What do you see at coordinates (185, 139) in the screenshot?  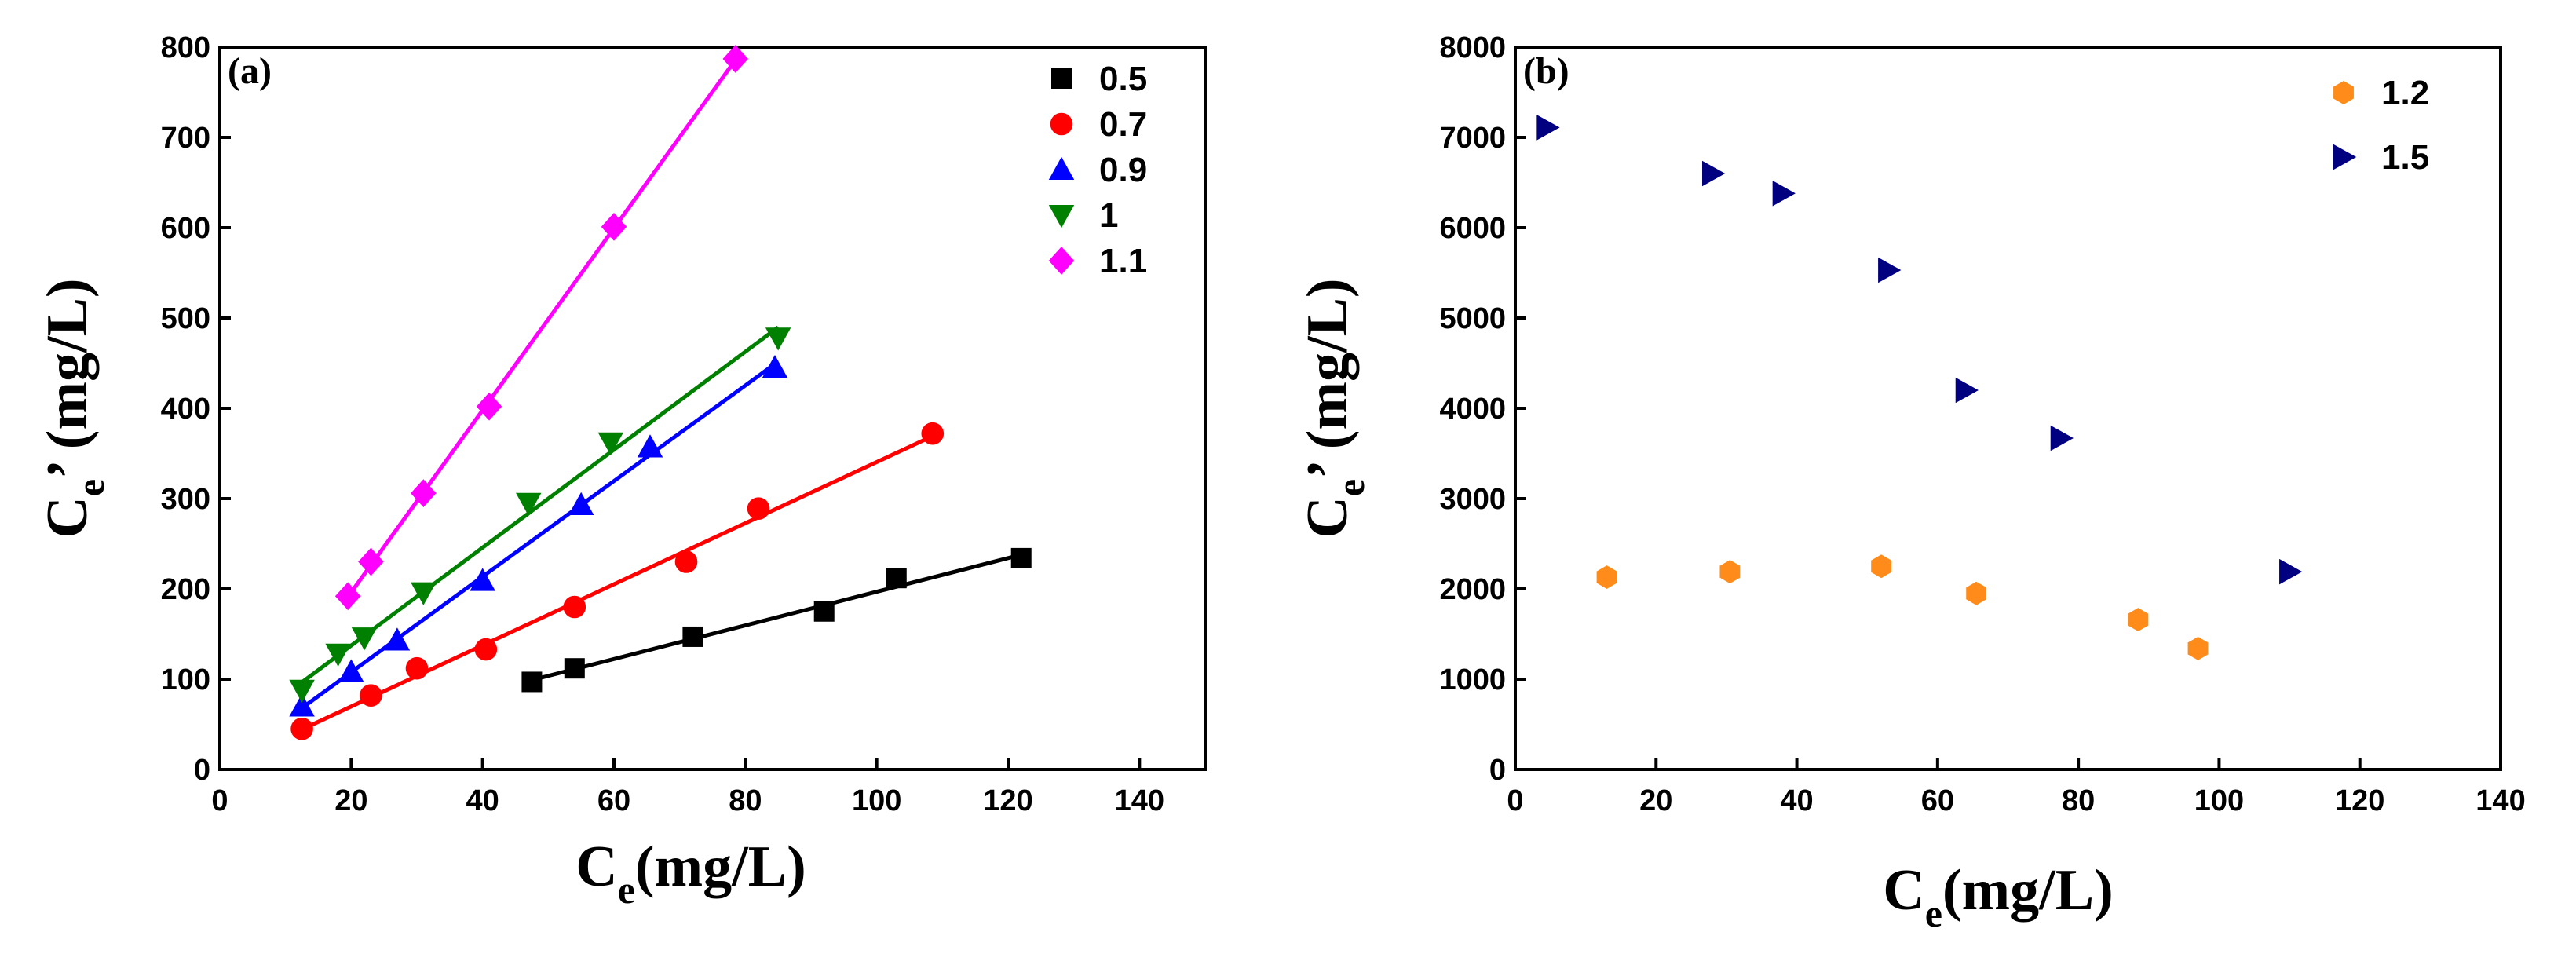 I see `y-tick-label: 700` at bounding box center [185, 139].